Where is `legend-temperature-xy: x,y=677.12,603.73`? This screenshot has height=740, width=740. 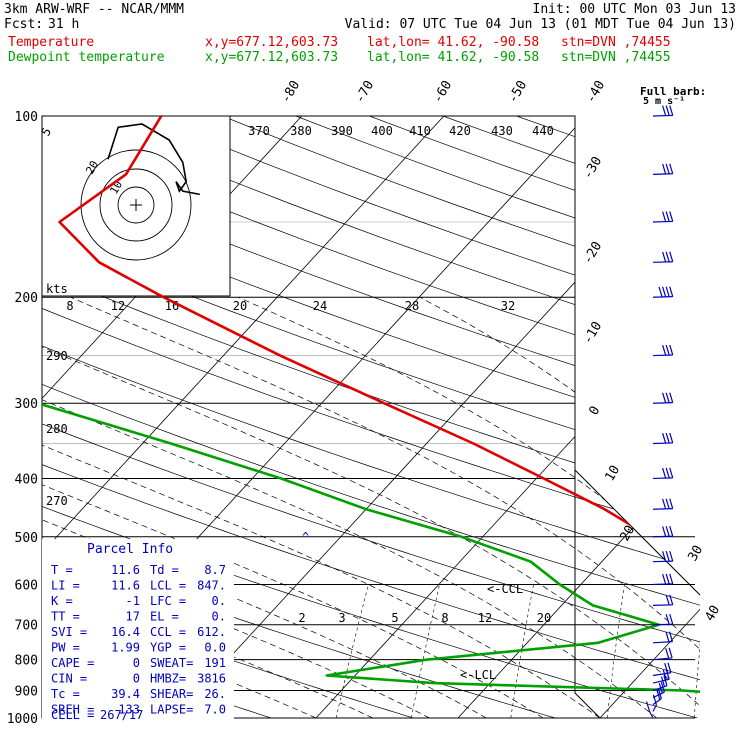 legend-temperature-xy: x,y=677.12,603.73 is located at coordinates (272, 42).